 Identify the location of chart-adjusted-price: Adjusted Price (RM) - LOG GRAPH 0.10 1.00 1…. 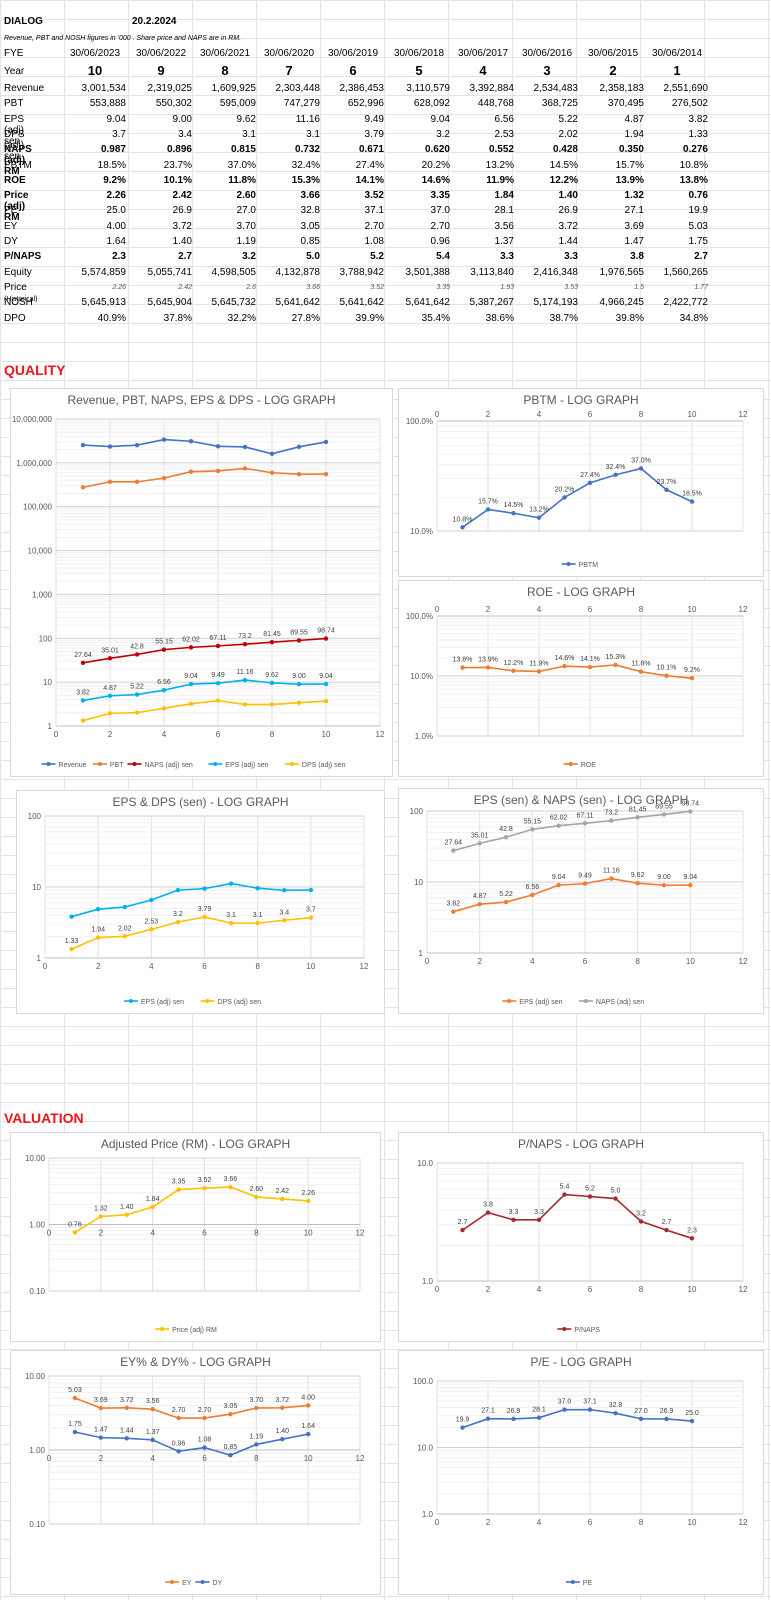
(195, 1237).